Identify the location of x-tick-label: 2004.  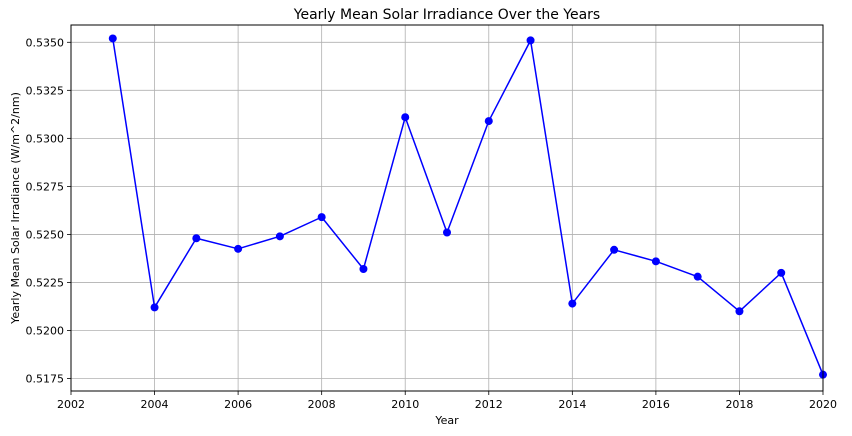
(155, 404).